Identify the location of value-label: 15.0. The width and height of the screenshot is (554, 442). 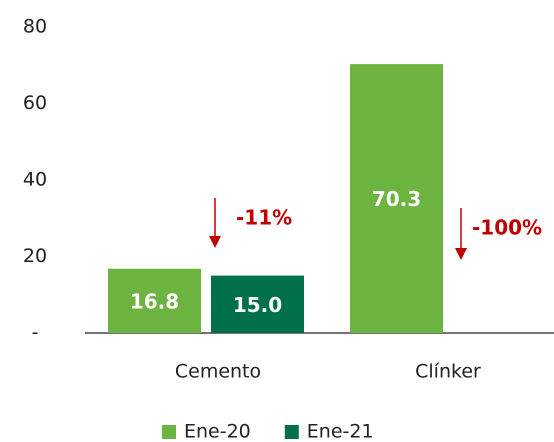
(257, 305).